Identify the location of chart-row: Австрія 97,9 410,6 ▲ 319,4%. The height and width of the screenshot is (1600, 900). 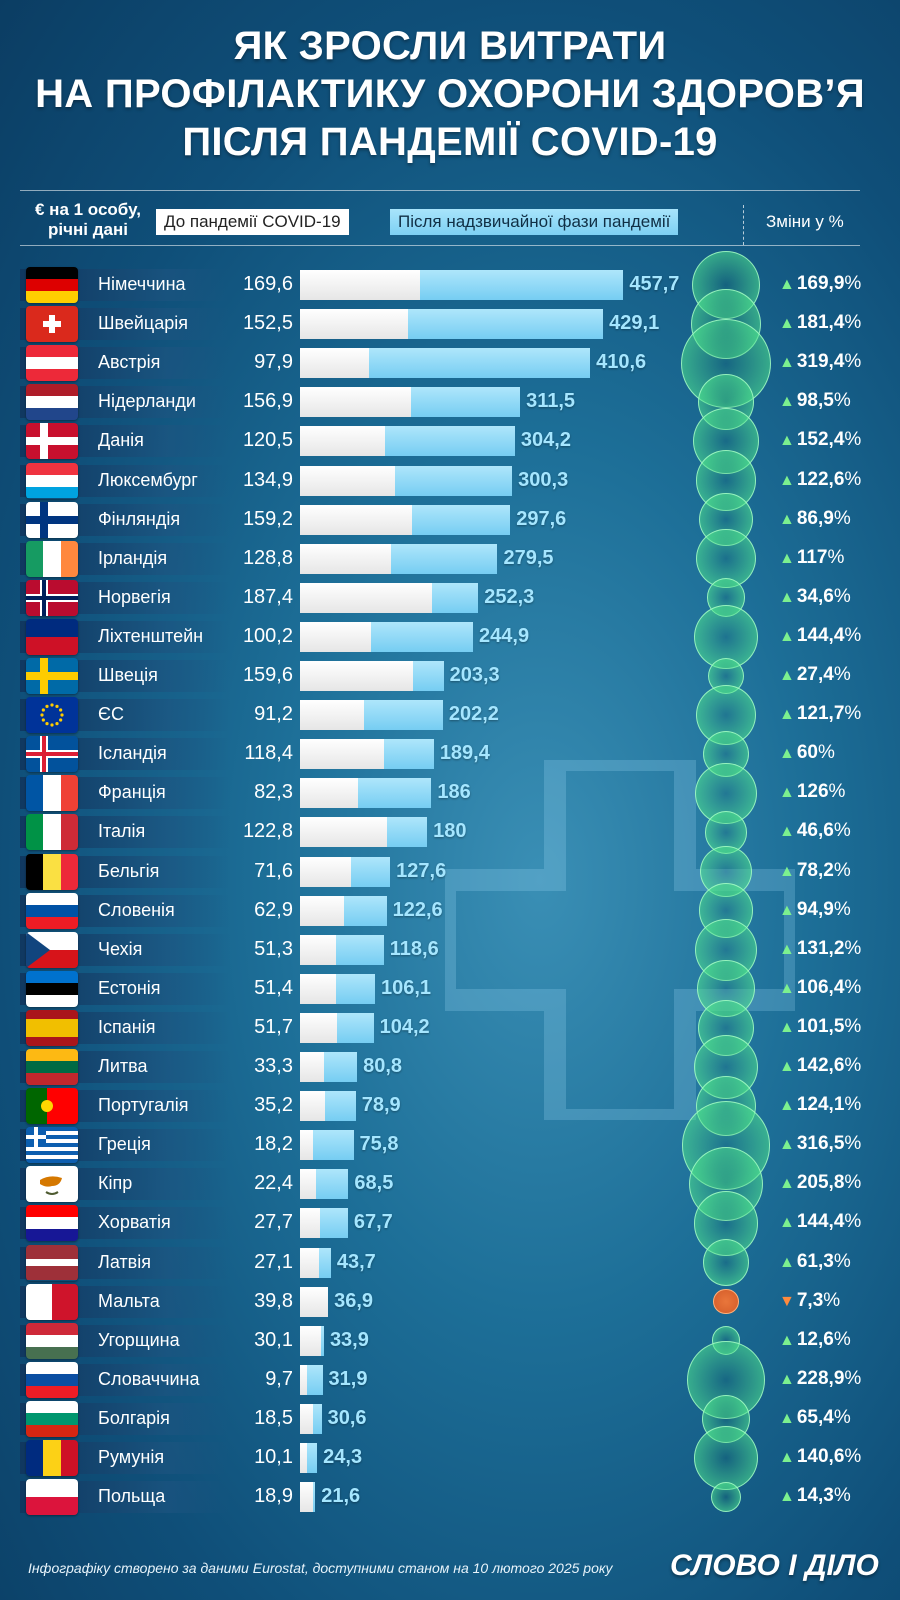
(450, 363).